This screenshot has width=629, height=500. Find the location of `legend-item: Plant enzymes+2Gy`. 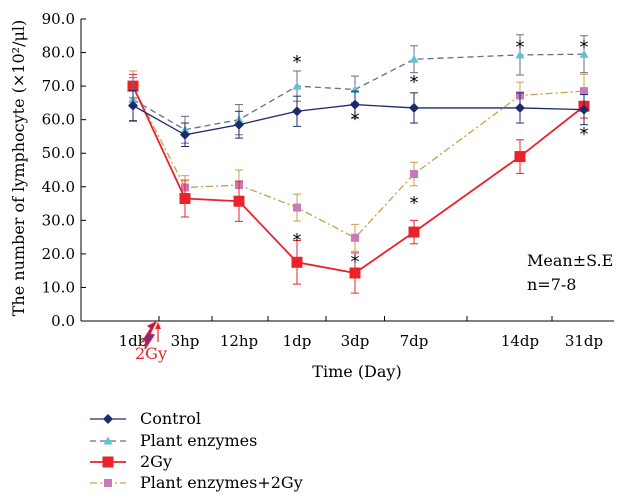

legend-item: Plant enzymes+2Gy is located at coordinates (196, 482).